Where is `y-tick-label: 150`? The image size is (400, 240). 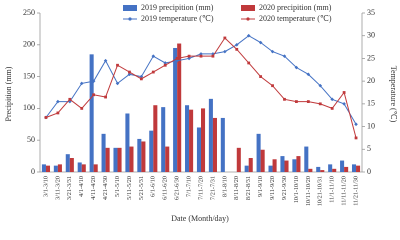
y-tick-label: 150 is located at coordinates (29, 75).